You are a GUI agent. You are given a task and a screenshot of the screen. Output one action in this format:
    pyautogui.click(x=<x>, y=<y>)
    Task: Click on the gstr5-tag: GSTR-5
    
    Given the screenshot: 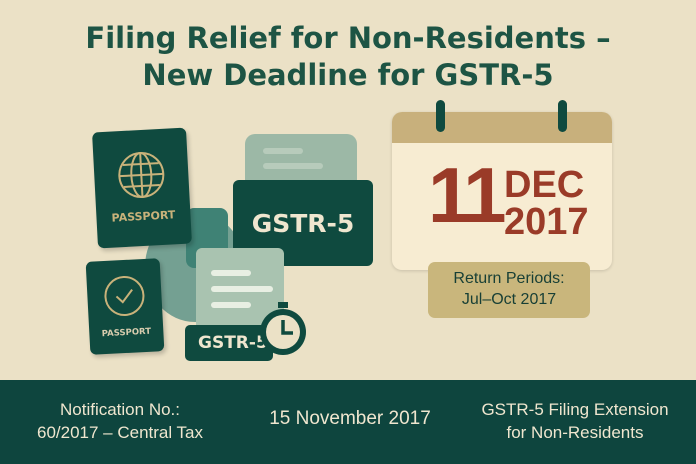 What is the action you would take?
    pyautogui.click(x=229, y=343)
    